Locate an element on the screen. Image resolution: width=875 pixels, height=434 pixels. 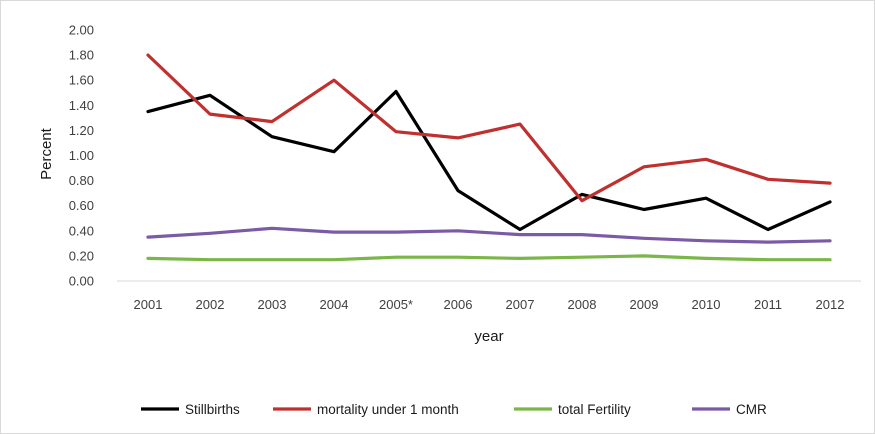
x-tick-label: 2009 is located at coordinates (644, 304).